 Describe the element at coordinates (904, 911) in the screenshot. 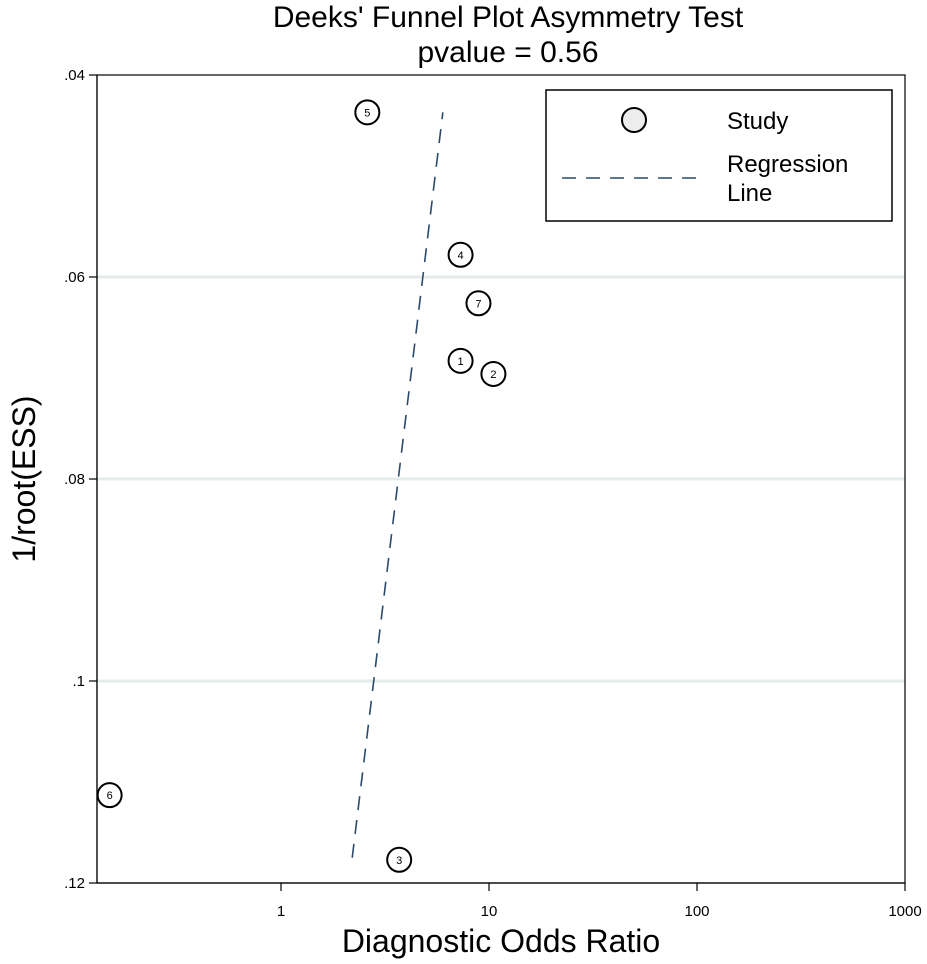

I see `x-tick-label: 1000` at that location.